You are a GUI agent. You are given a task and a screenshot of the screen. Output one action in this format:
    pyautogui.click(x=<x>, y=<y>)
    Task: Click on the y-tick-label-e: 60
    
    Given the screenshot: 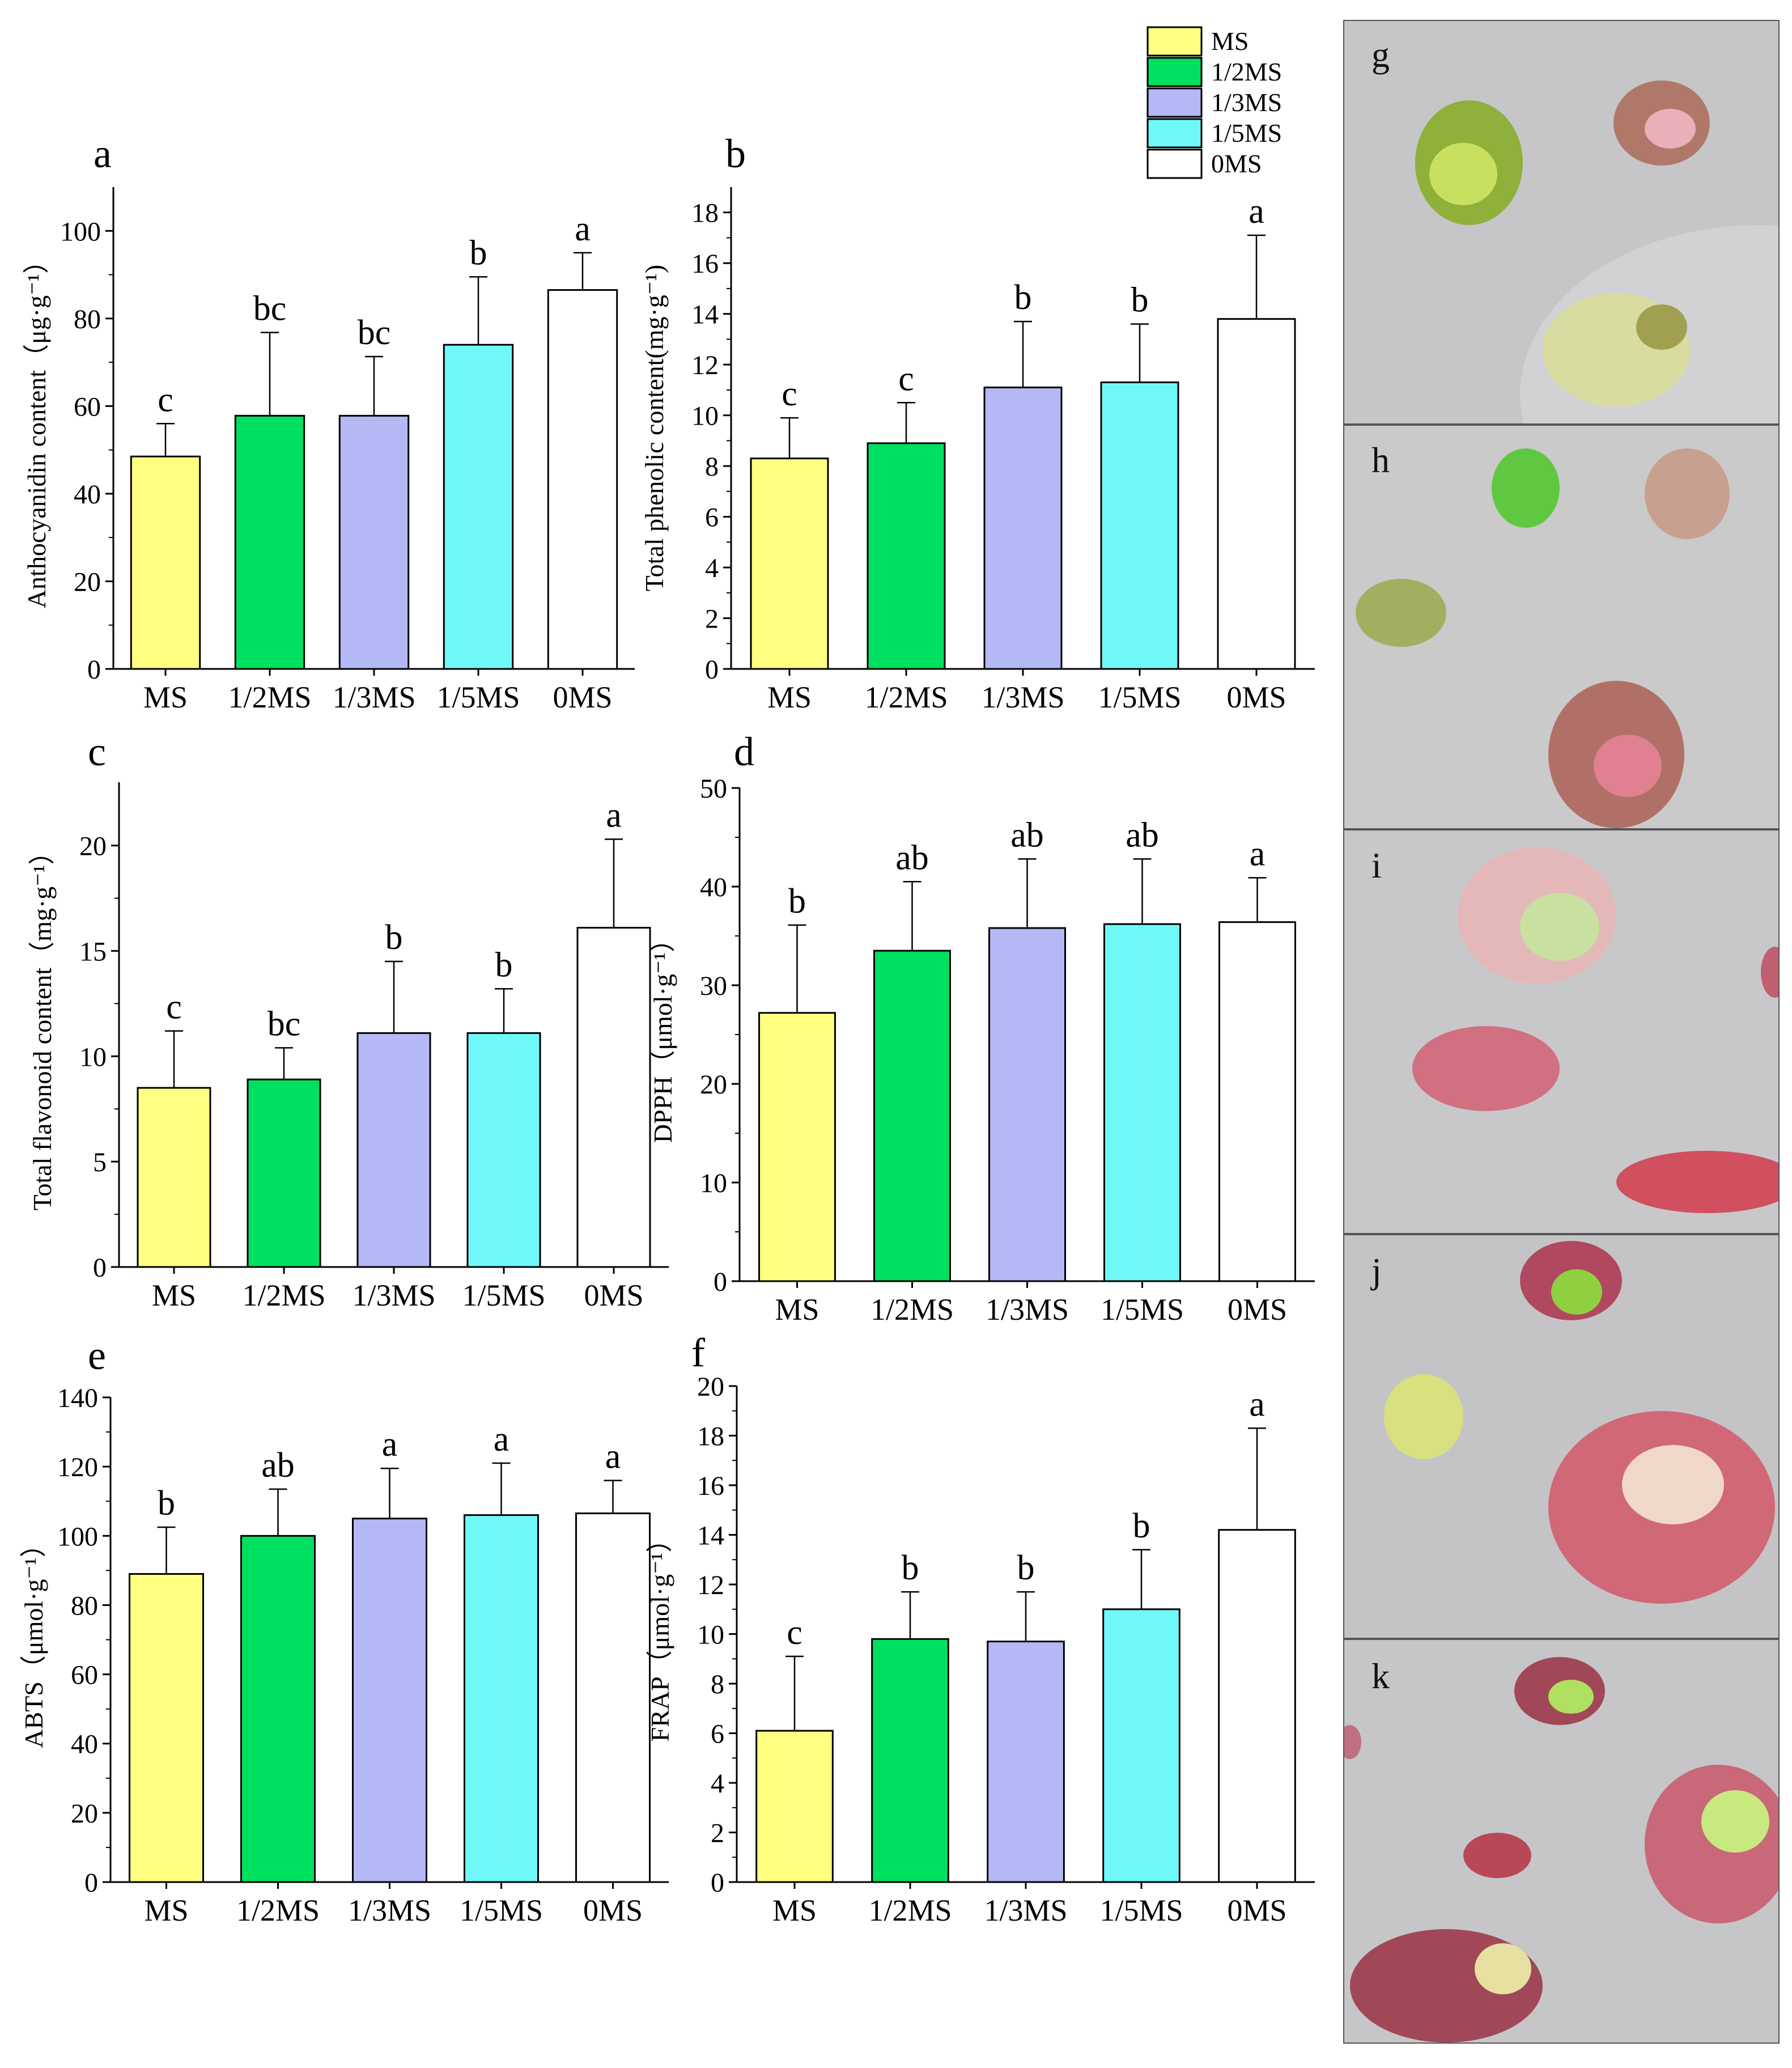 What is the action you would take?
    pyautogui.click(x=85, y=1675)
    